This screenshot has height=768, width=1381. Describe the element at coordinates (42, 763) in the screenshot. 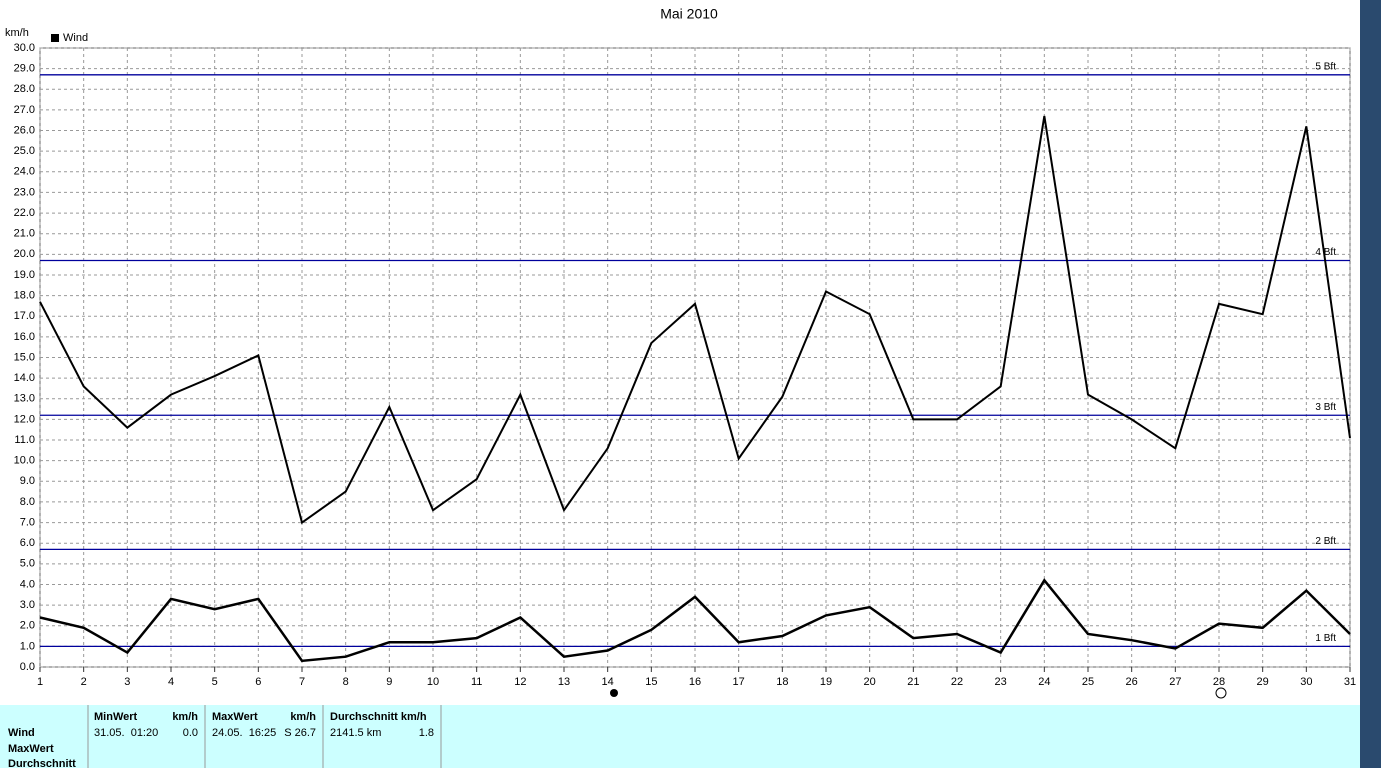

I see `row-label: Durchschnitt` at that location.